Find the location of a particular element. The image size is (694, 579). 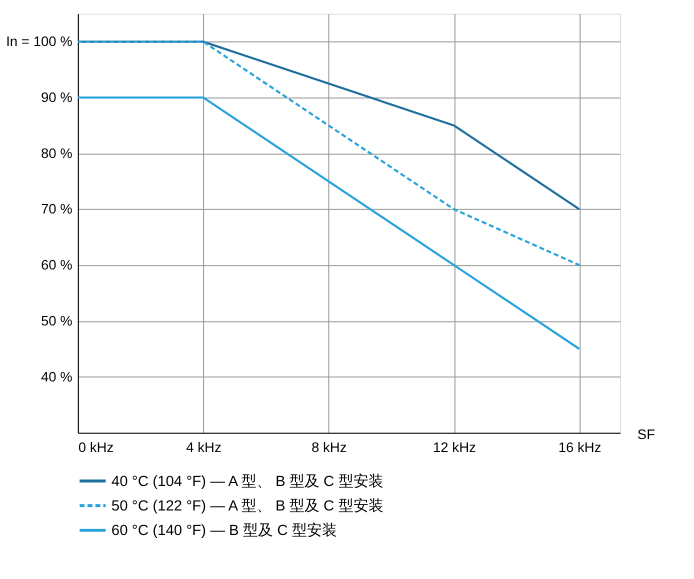

x-tick-label: 8 kHz is located at coordinates (329, 447).